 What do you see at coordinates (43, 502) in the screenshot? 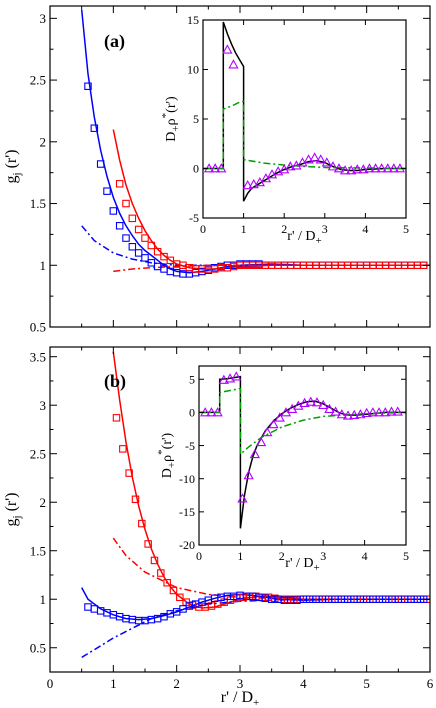
I see `panel-b-y-tick-label: 2` at bounding box center [43, 502].